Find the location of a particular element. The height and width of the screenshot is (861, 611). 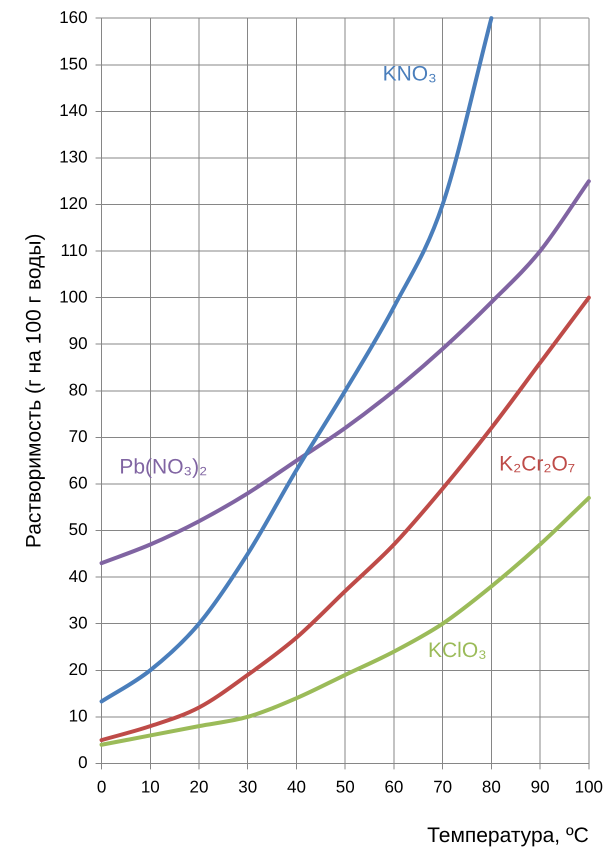

y-tick-label: 150 is located at coordinates (73, 64).